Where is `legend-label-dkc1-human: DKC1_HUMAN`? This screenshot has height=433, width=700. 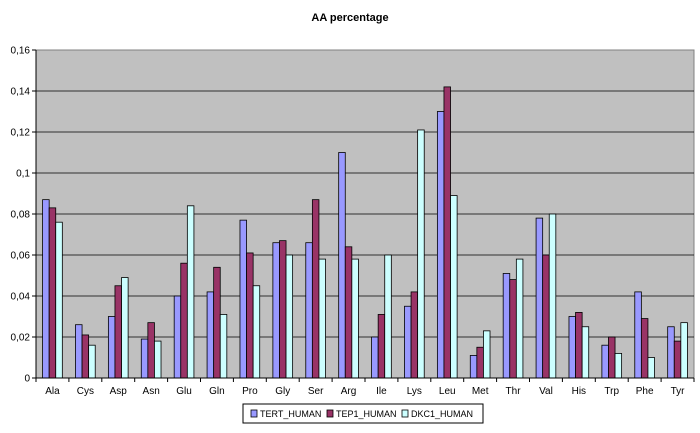 legend-label-dkc1-human: DKC1_HUMAN is located at coordinates (442, 414).